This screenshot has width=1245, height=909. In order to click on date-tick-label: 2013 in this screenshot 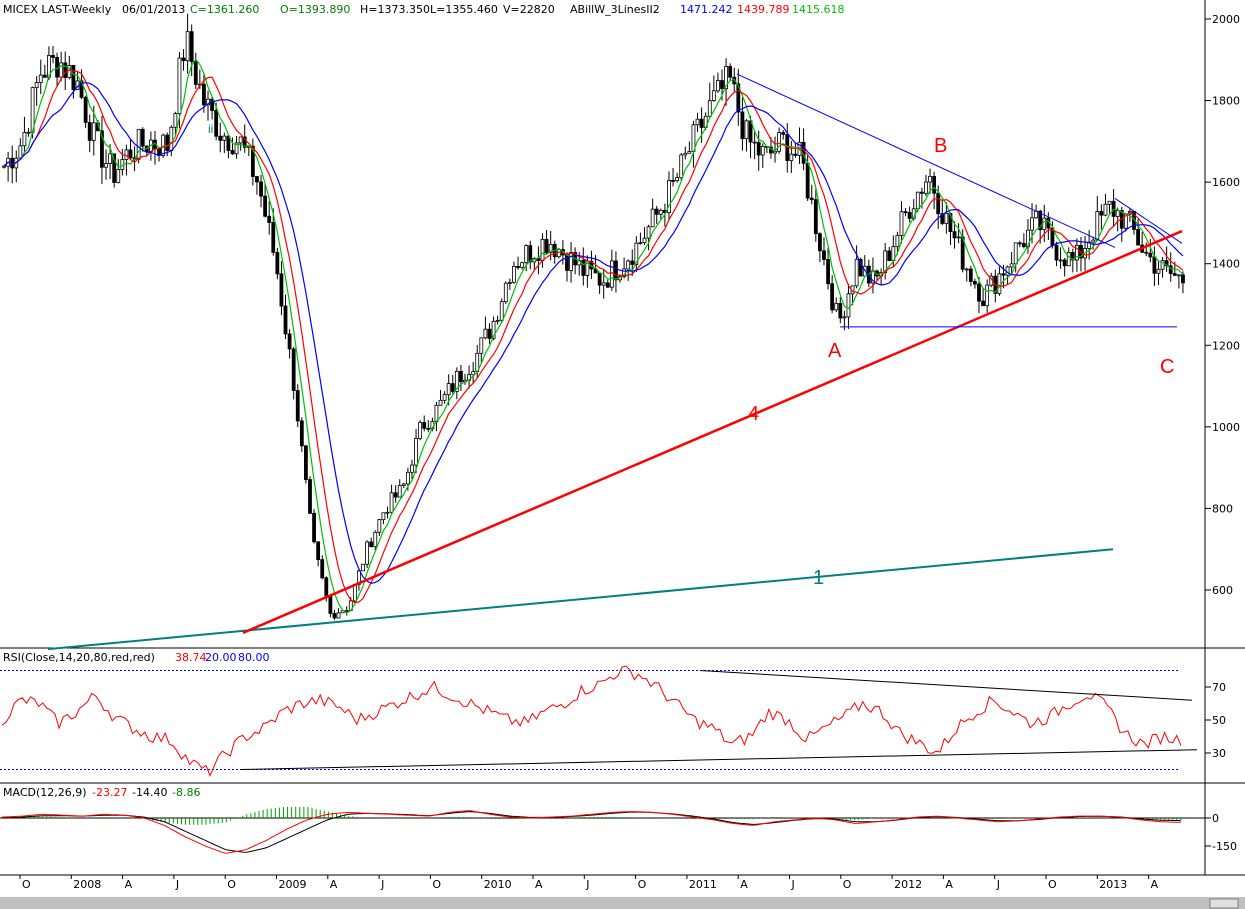, I will do `click(1113, 884)`.